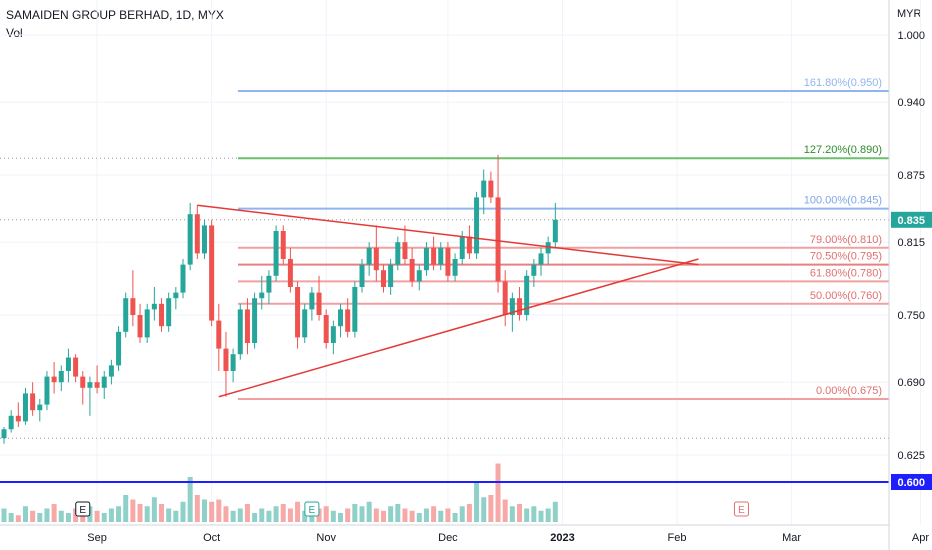 This screenshot has height=550, width=932. What do you see at coordinates (115, 15) in the screenshot?
I see `chart-title: SAMAIDEN GROUP BERHAD, 1D, MYX` at bounding box center [115, 15].